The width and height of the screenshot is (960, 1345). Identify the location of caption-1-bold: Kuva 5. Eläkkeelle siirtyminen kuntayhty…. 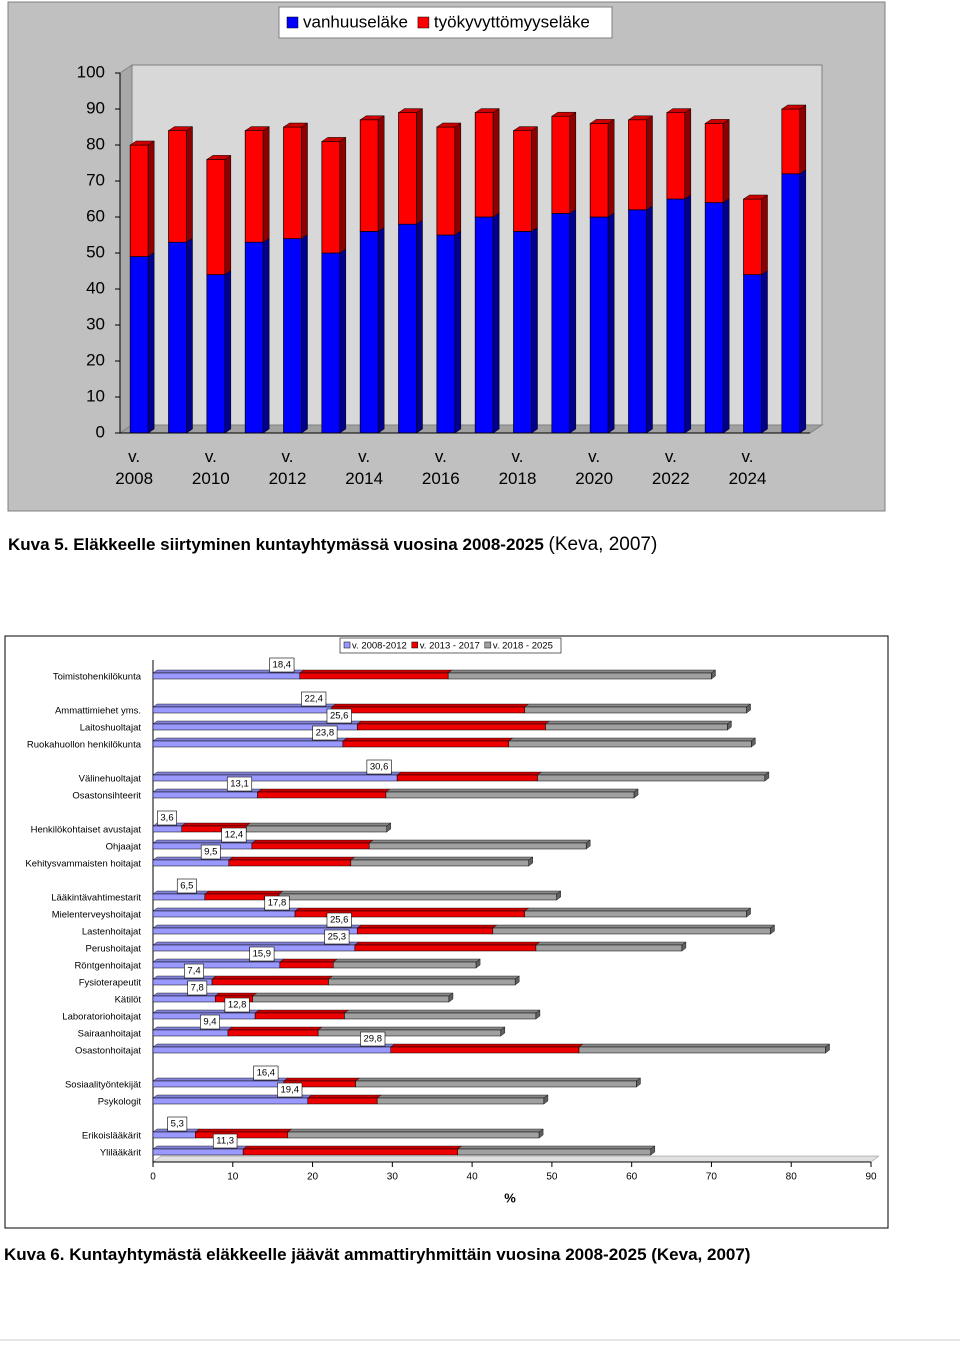
(276, 544).